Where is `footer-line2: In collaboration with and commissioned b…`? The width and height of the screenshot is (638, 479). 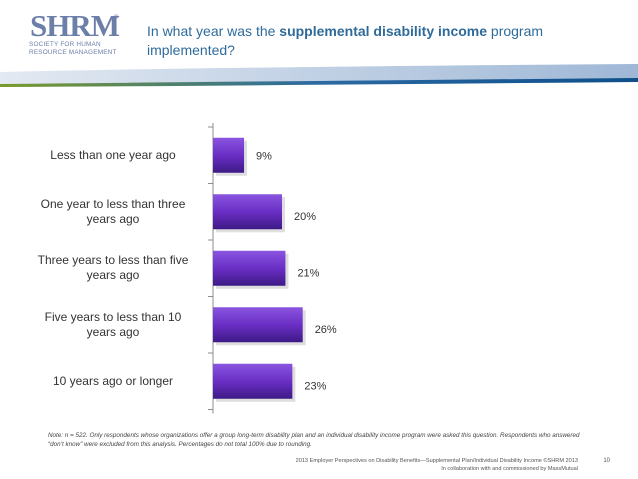
footer-line2: In collaboration with and commissioned b… is located at coordinates (509, 469).